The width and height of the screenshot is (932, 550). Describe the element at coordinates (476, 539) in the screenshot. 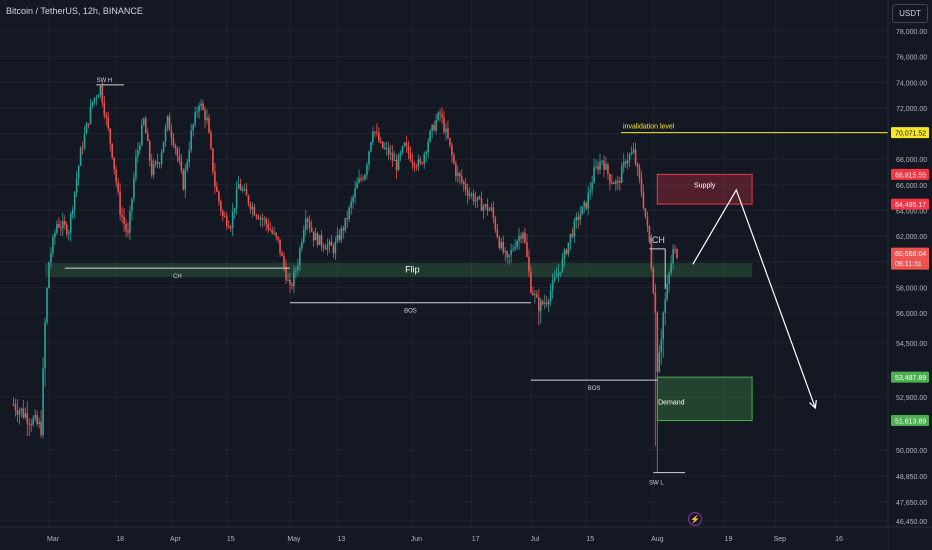

I see `x-tick-label: 17` at that location.